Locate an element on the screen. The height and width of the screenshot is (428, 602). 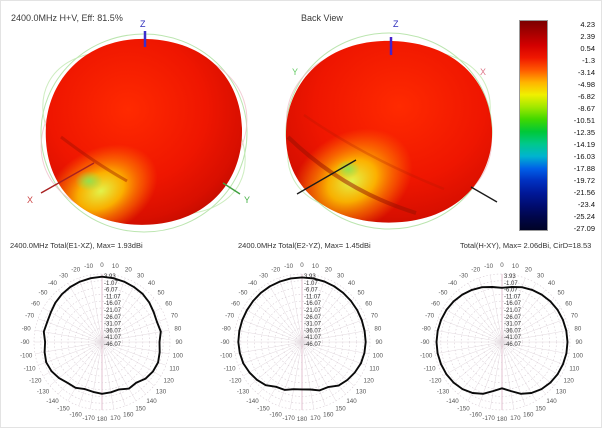
x-axis-label: X is located at coordinates (483, 72).